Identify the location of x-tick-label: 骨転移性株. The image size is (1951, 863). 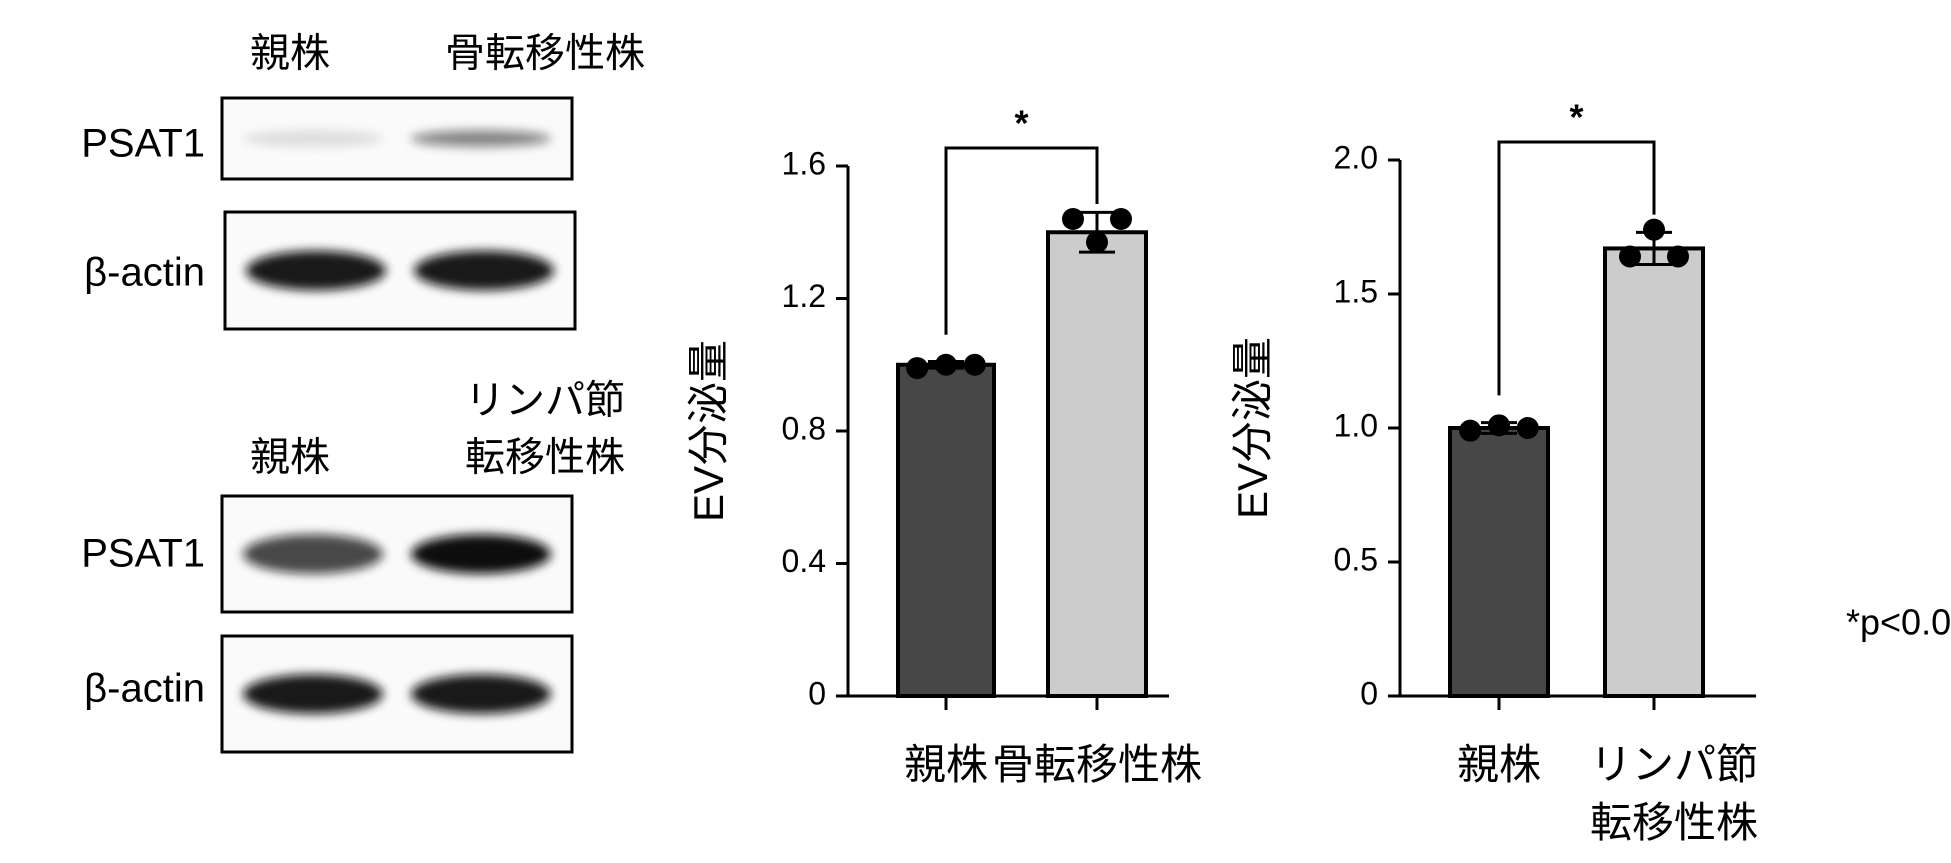
(1097, 764).